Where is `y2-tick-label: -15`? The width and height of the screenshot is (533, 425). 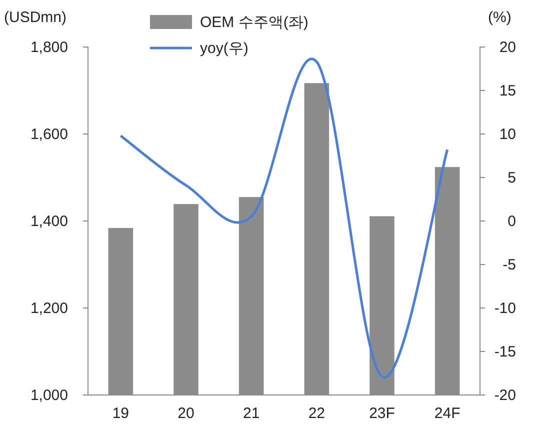
y2-tick-label: -15 is located at coordinates (505, 352).